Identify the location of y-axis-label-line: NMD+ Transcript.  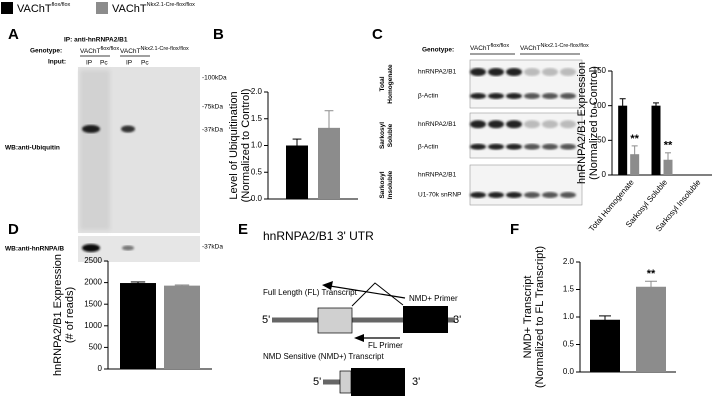
(528, 317).